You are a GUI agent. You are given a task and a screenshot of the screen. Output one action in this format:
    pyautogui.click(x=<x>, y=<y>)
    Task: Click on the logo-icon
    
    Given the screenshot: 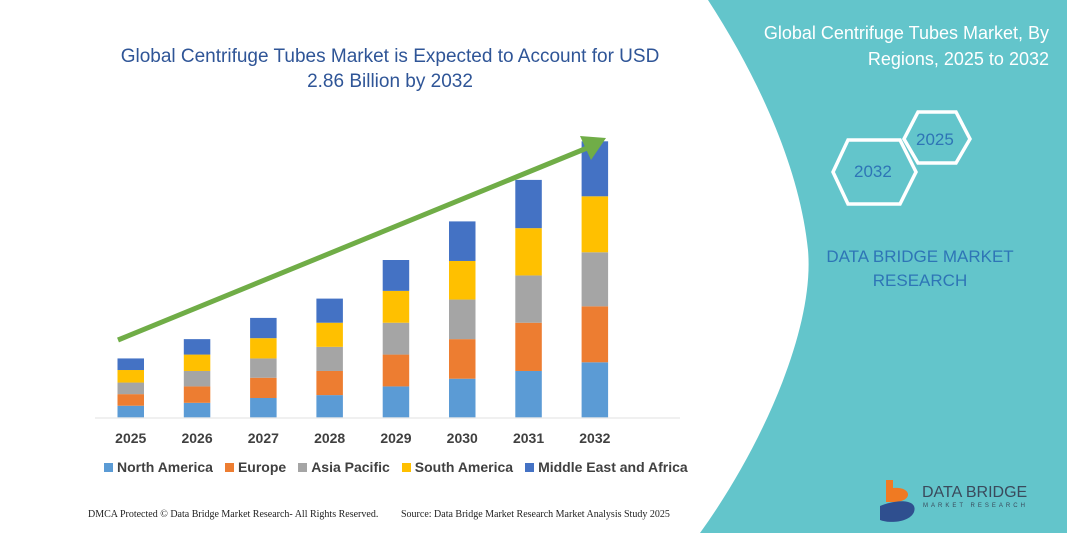 What is the action you would take?
    pyautogui.click(x=897, y=501)
    